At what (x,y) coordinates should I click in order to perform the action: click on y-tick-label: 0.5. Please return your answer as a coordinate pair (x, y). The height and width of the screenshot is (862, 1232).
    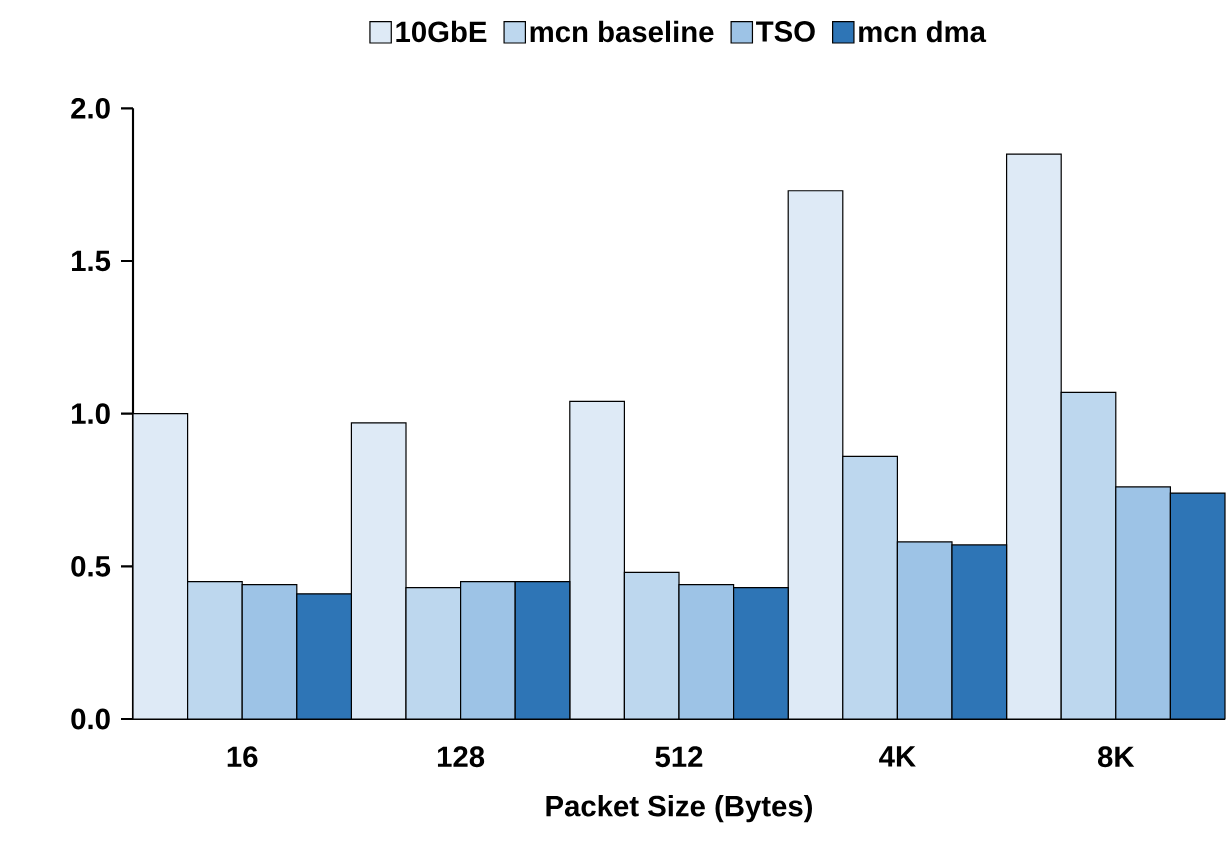
    Looking at the image, I should click on (91, 566).